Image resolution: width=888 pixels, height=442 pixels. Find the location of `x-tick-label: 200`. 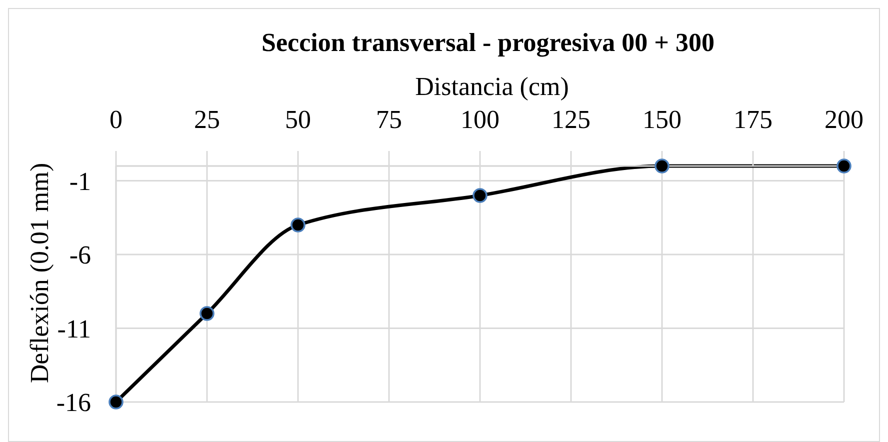

x-tick-label: 200 is located at coordinates (844, 119).